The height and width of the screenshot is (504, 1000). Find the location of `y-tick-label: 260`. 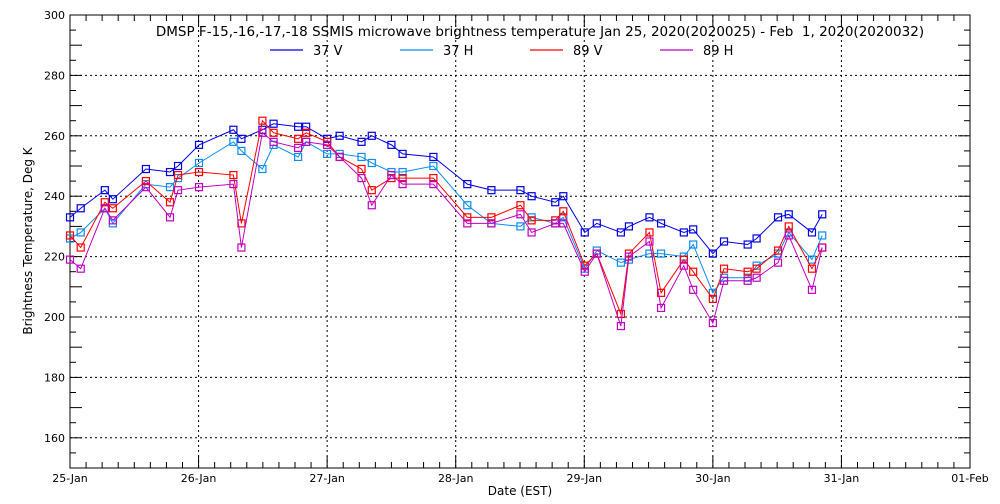

y-tick-label: 260 is located at coordinates (54, 136).